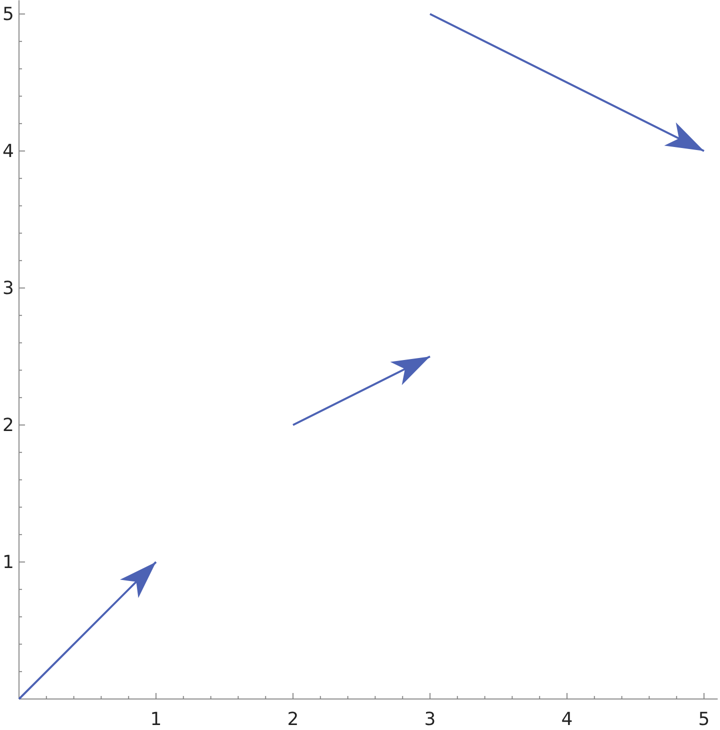 The width and height of the screenshot is (720, 730). I want to click on x-tick-label: 2, so click(293, 719).